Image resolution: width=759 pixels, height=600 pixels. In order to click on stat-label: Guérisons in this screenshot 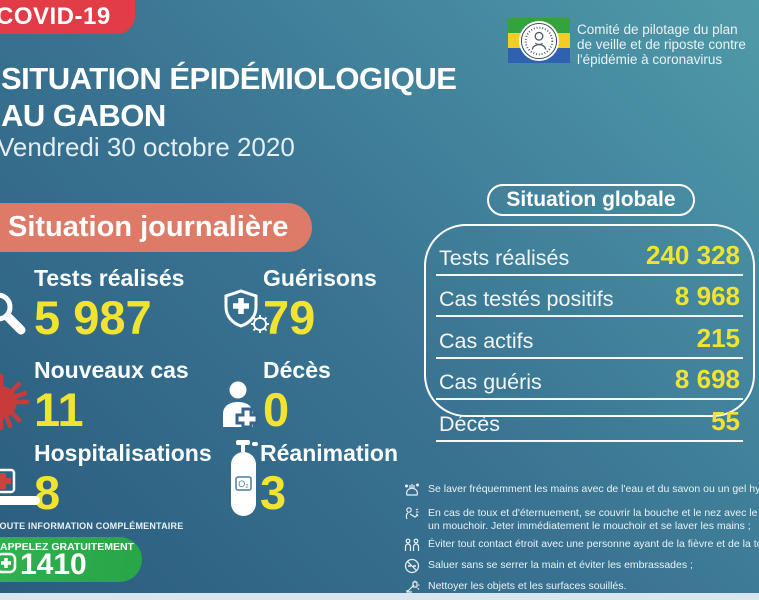, I will do `click(320, 278)`.